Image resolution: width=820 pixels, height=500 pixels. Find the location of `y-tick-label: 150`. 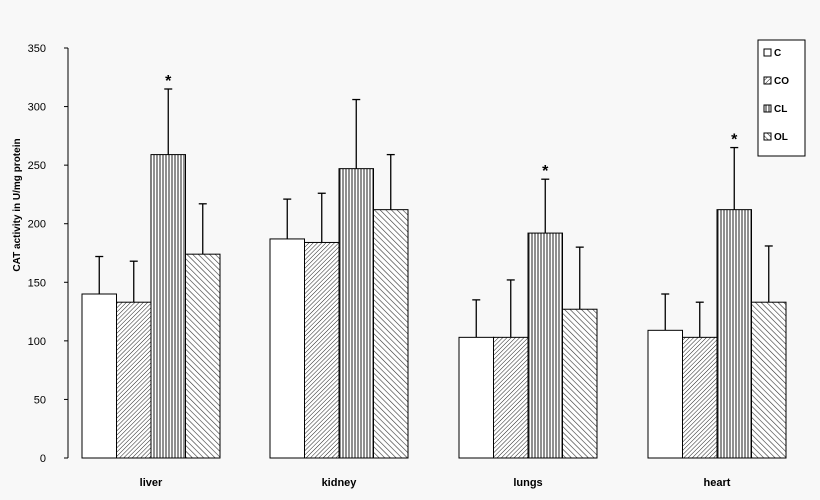

y-tick-label: 150 is located at coordinates (37, 283).